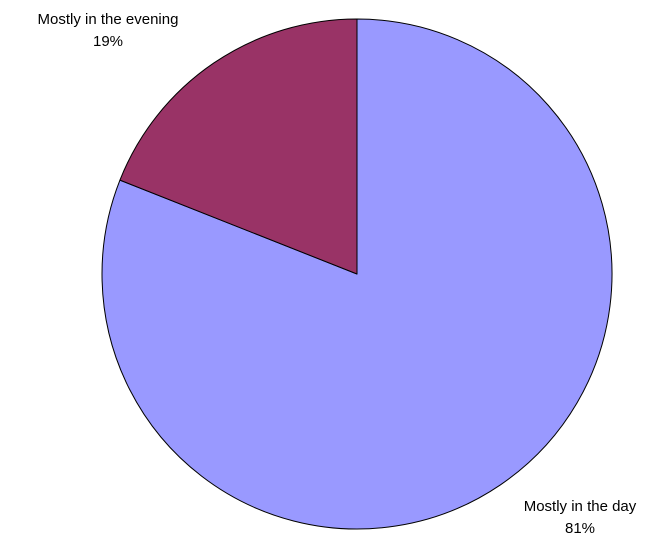 This screenshot has width=665, height=544. I want to click on slice-label-day: Mostly in the day, so click(580, 506).